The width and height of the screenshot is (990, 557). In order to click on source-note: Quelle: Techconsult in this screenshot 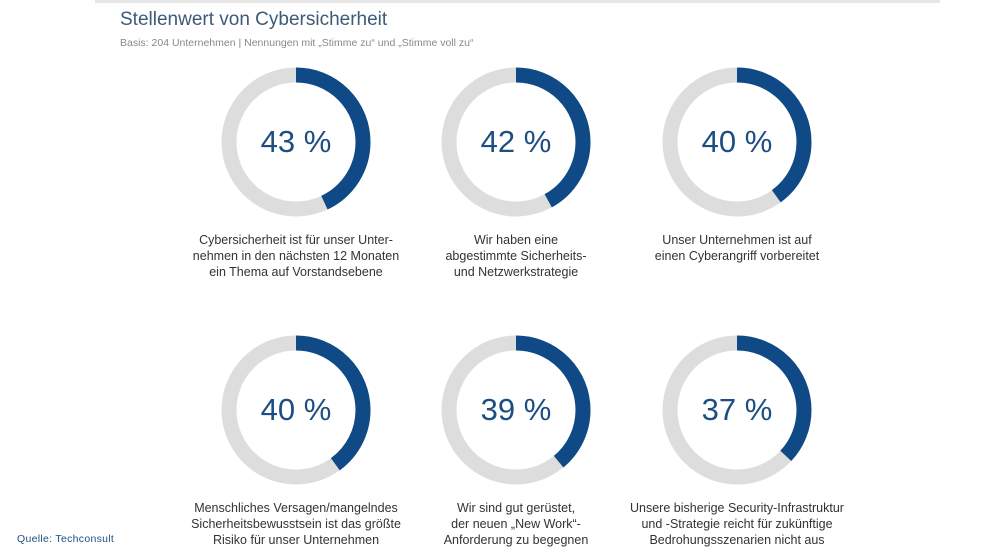, I will do `click(66, 539)`.